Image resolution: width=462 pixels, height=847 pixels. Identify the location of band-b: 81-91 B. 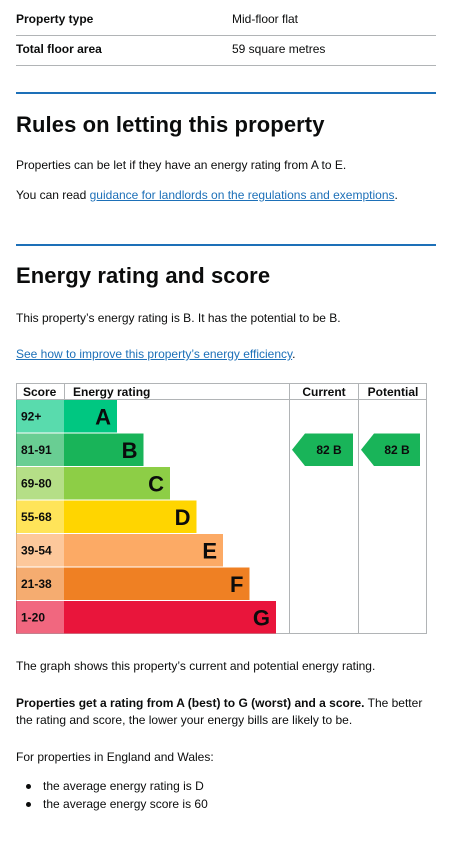
(80, 449).